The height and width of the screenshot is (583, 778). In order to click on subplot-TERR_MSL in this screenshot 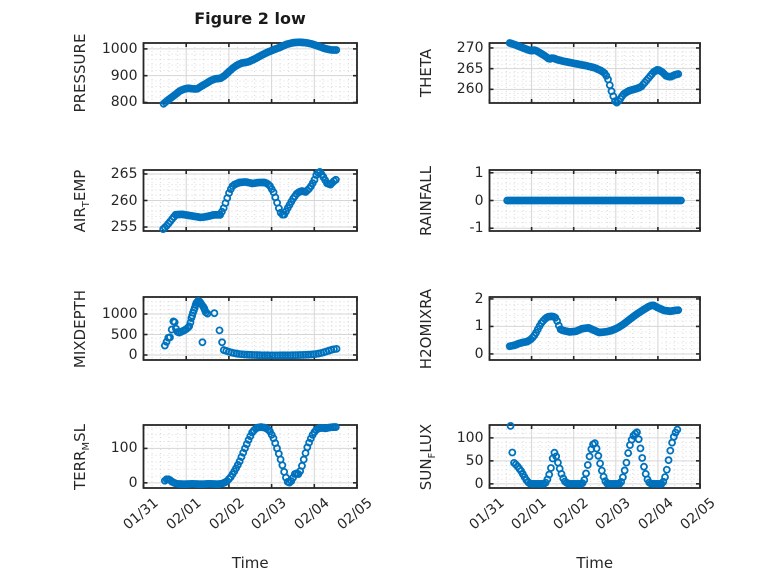, I will do `click(250, 456)`.